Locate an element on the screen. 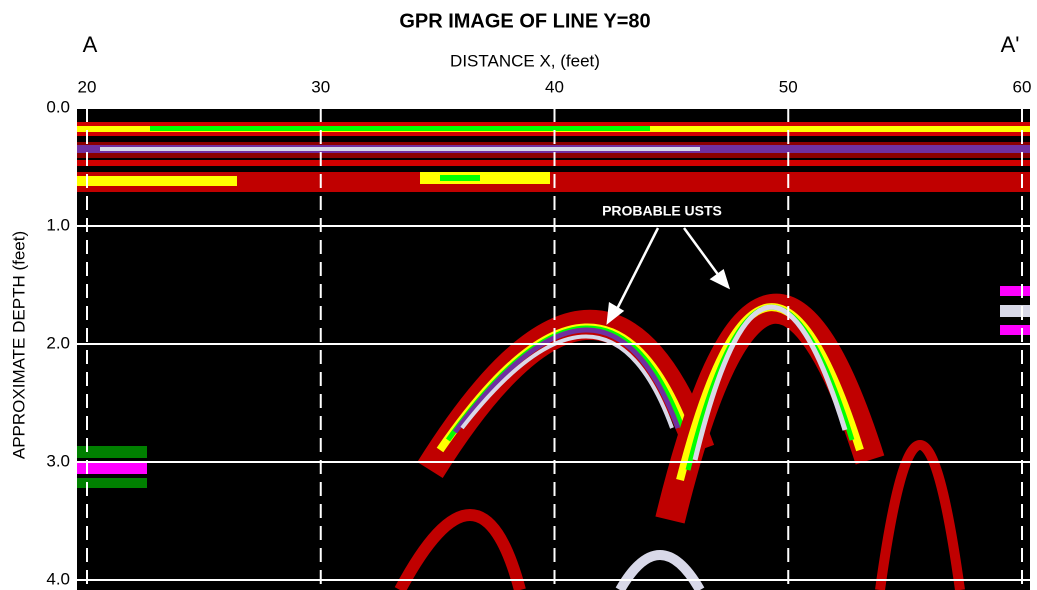  y-tick-label: 4.0 is located at coordinates (58, 578).